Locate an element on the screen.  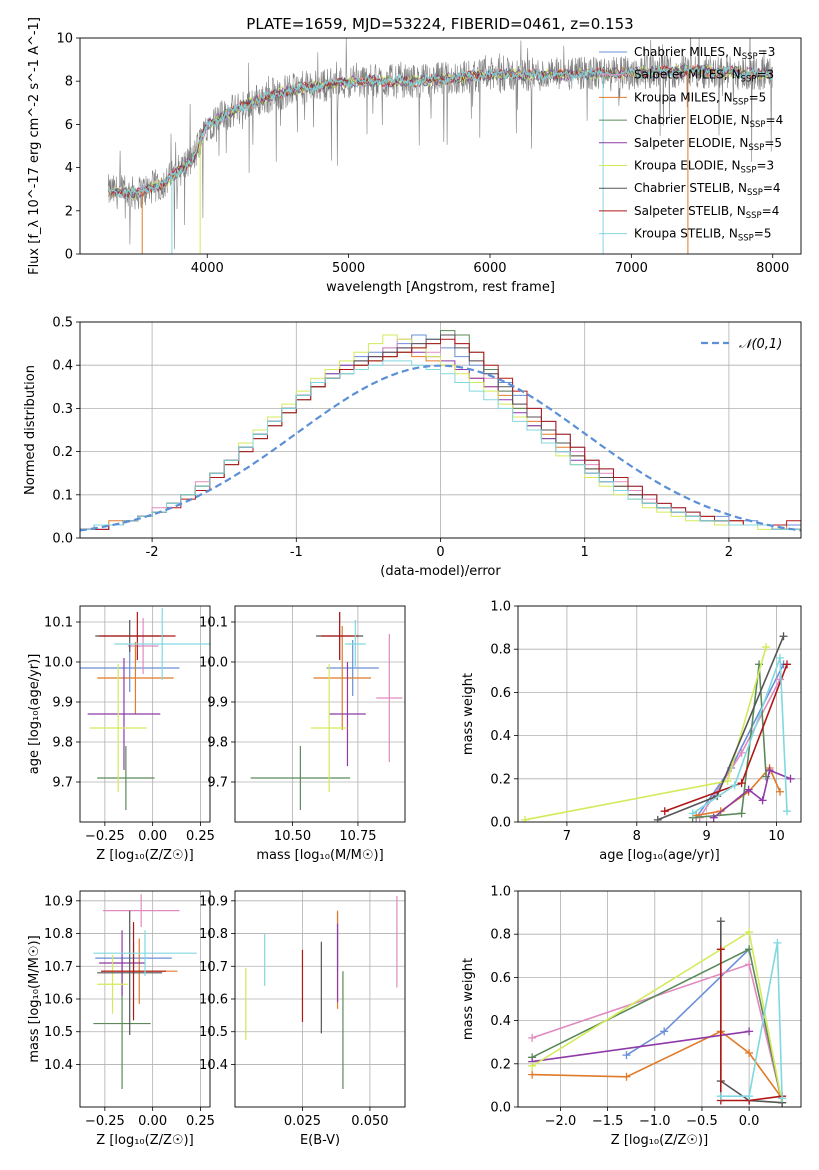
x-tick-label: 6000 is located at coordinates (489, 268).